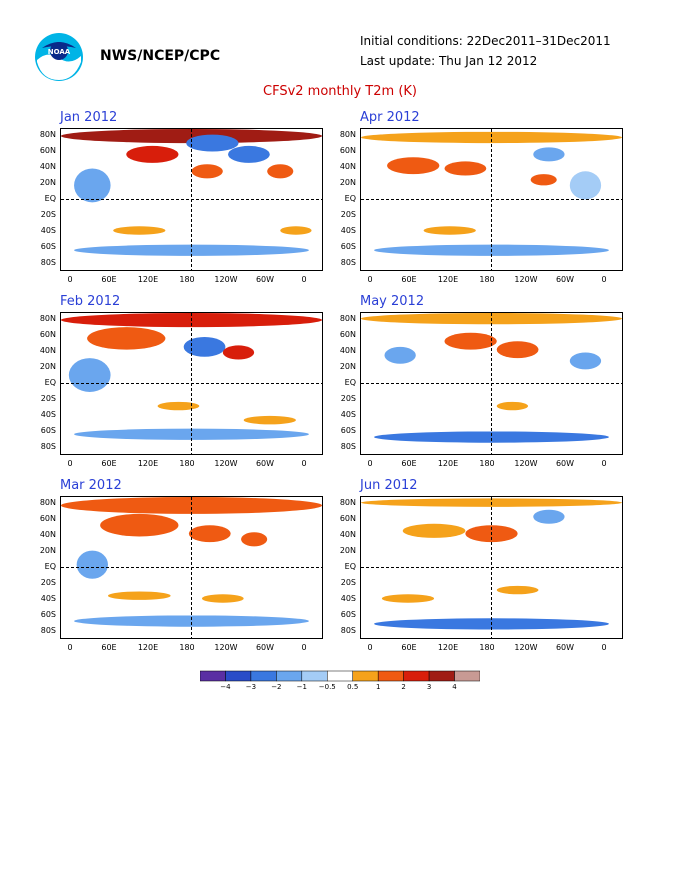 The width and height of the screenshot is (680, 880). Describe the element at coordinates (89, 117) in the screenshot. I see `panel-title: Jan 2012` at that location.